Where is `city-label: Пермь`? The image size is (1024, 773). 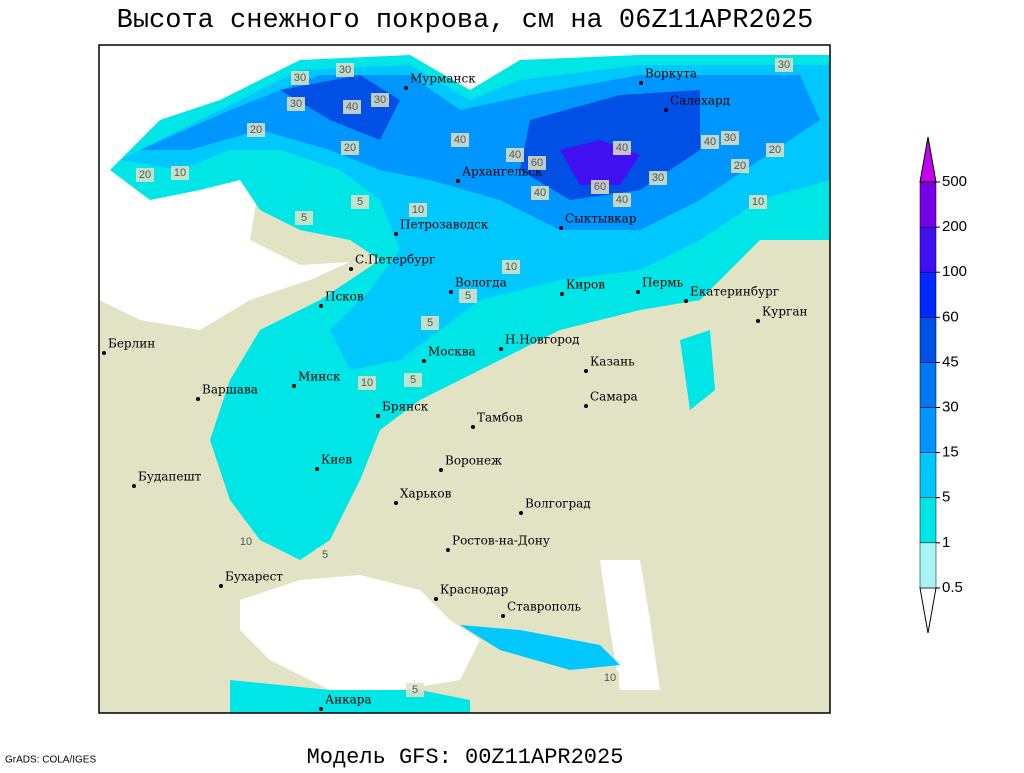 city-label: Пермь is located at coordinates (663, 283).